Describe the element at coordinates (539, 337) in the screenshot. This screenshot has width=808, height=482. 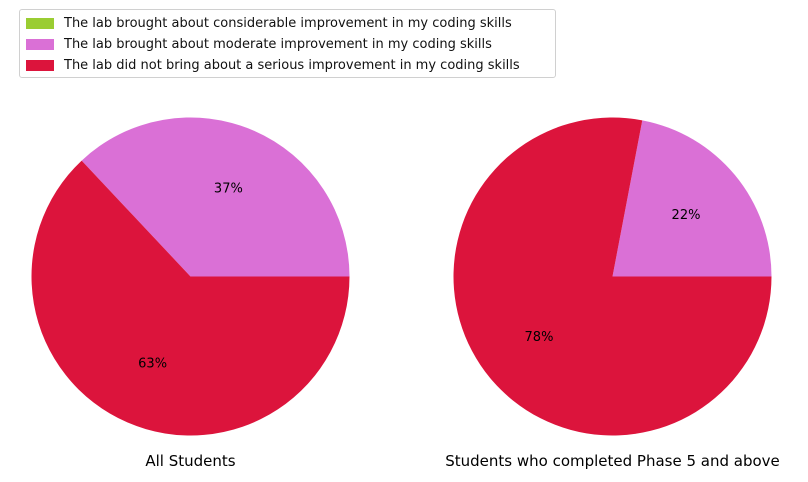
I see `pie-label-none: 78%` at that location.